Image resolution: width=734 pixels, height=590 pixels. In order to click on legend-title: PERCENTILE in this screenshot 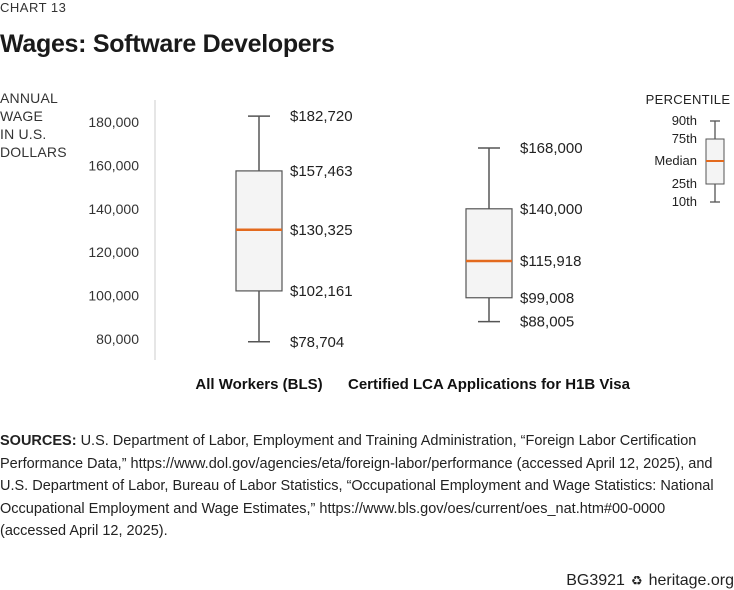, I will do `click(688, 99)`.